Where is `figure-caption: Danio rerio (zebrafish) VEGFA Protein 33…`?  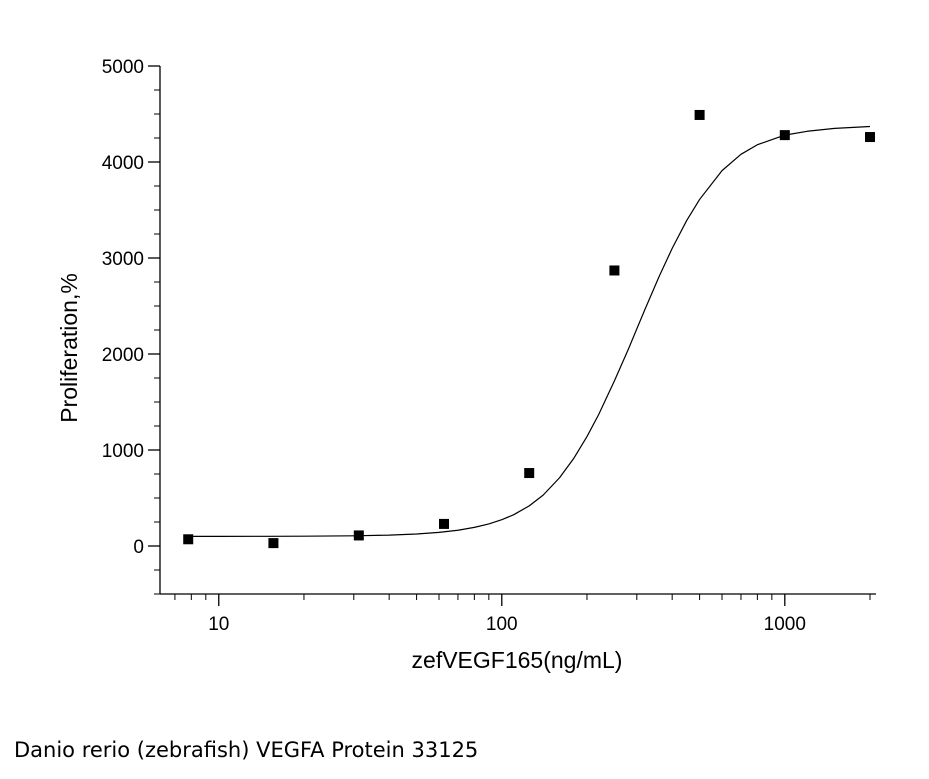
figure-caption: Danio rerio (zebrafish) VEGFA Protein 33… is located at coordinates (246, 750).